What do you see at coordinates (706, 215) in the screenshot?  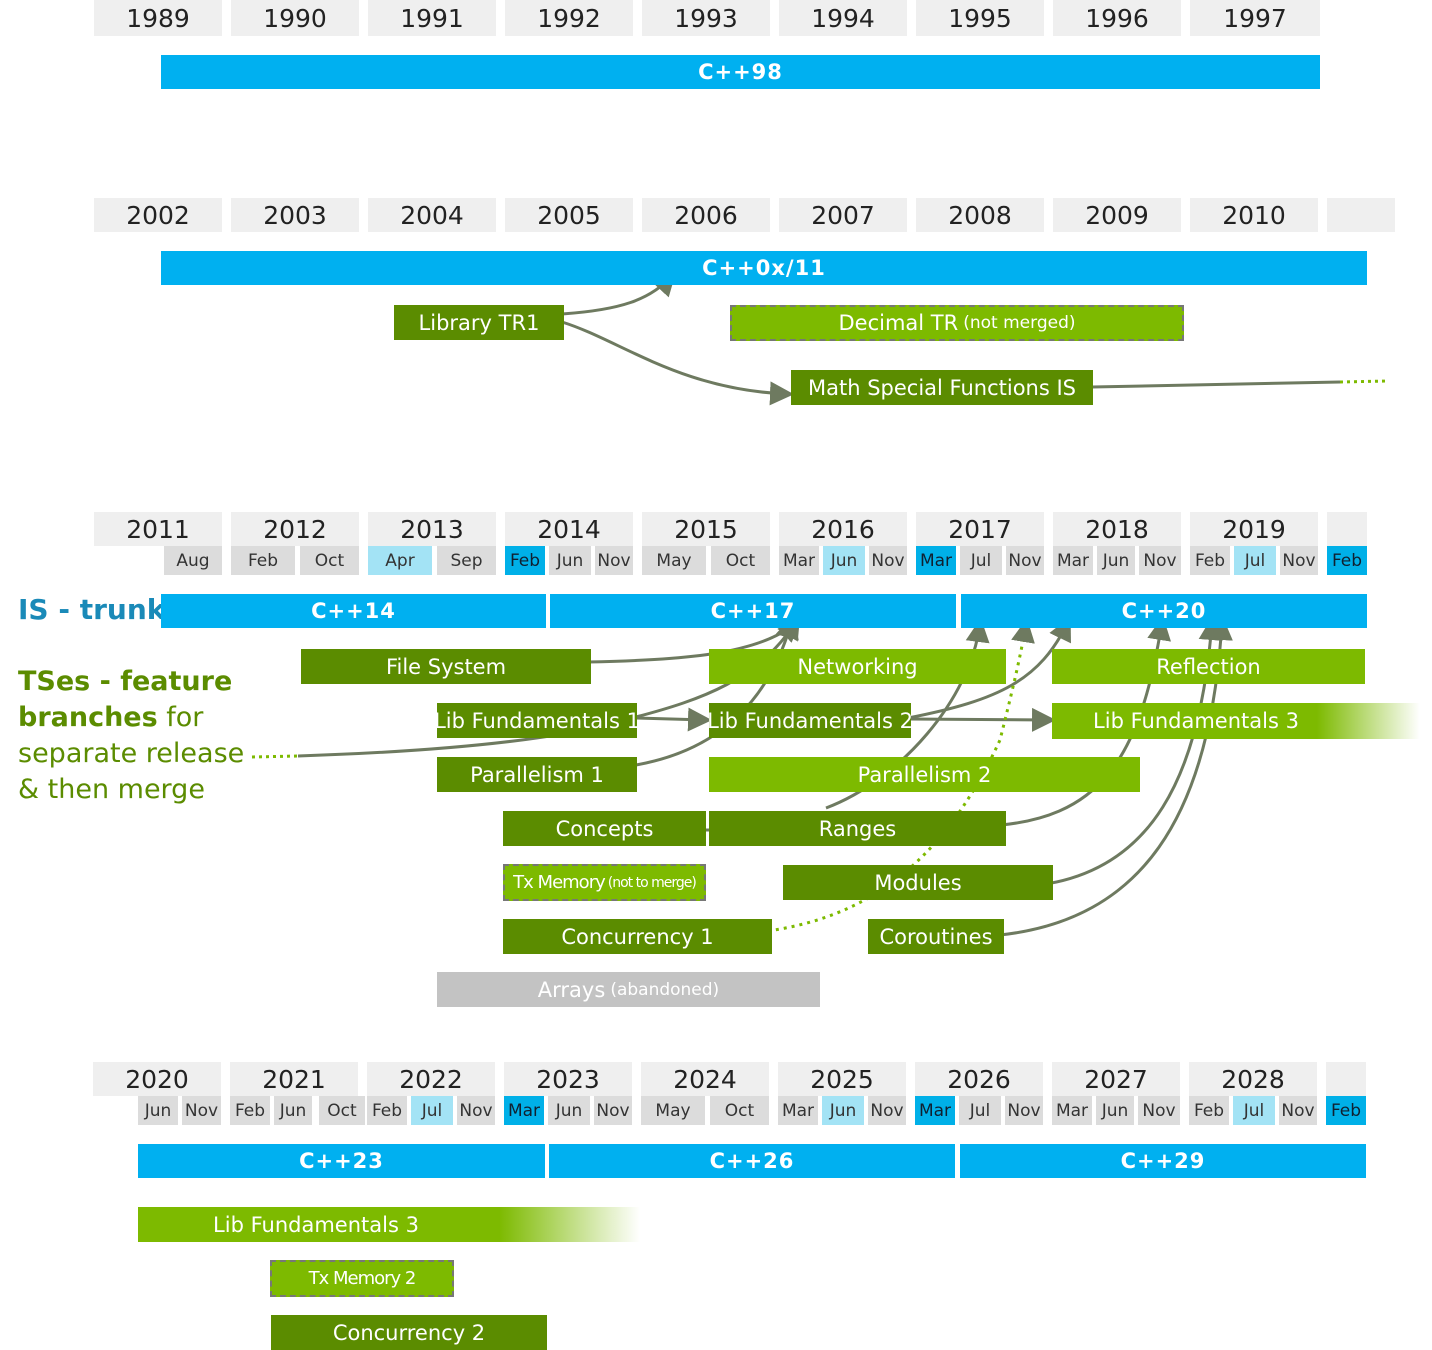 I see `year-cell: 2006` at bounding box center [706, 215].